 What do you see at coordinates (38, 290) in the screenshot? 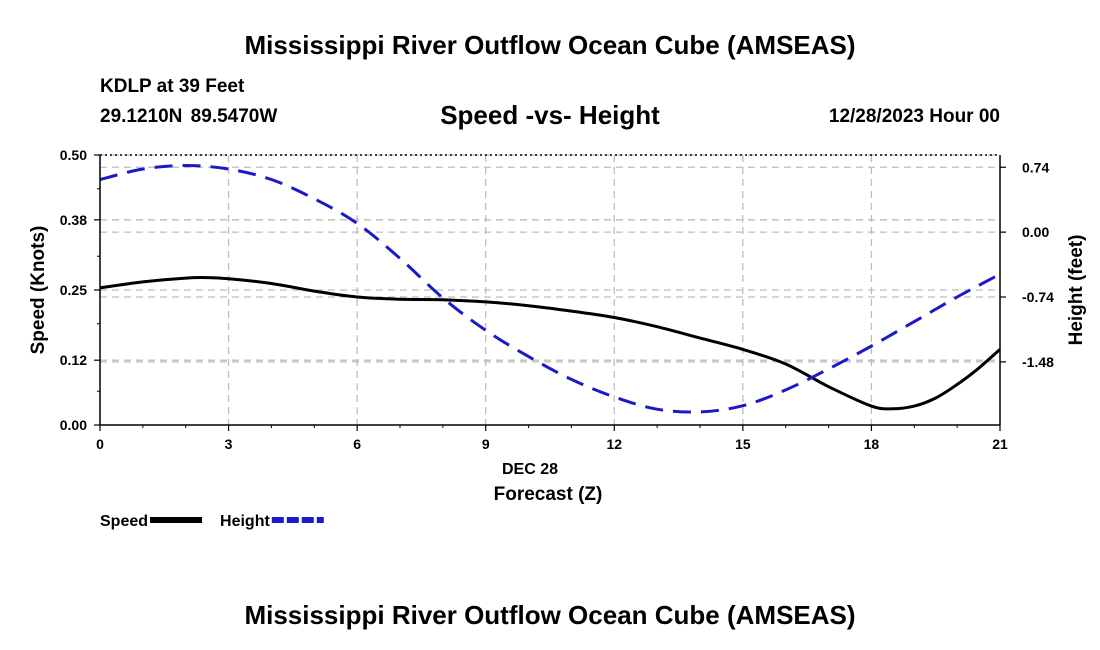
I see `left-axis-title: Speed (Knots)` at bounding box center [38, 290].